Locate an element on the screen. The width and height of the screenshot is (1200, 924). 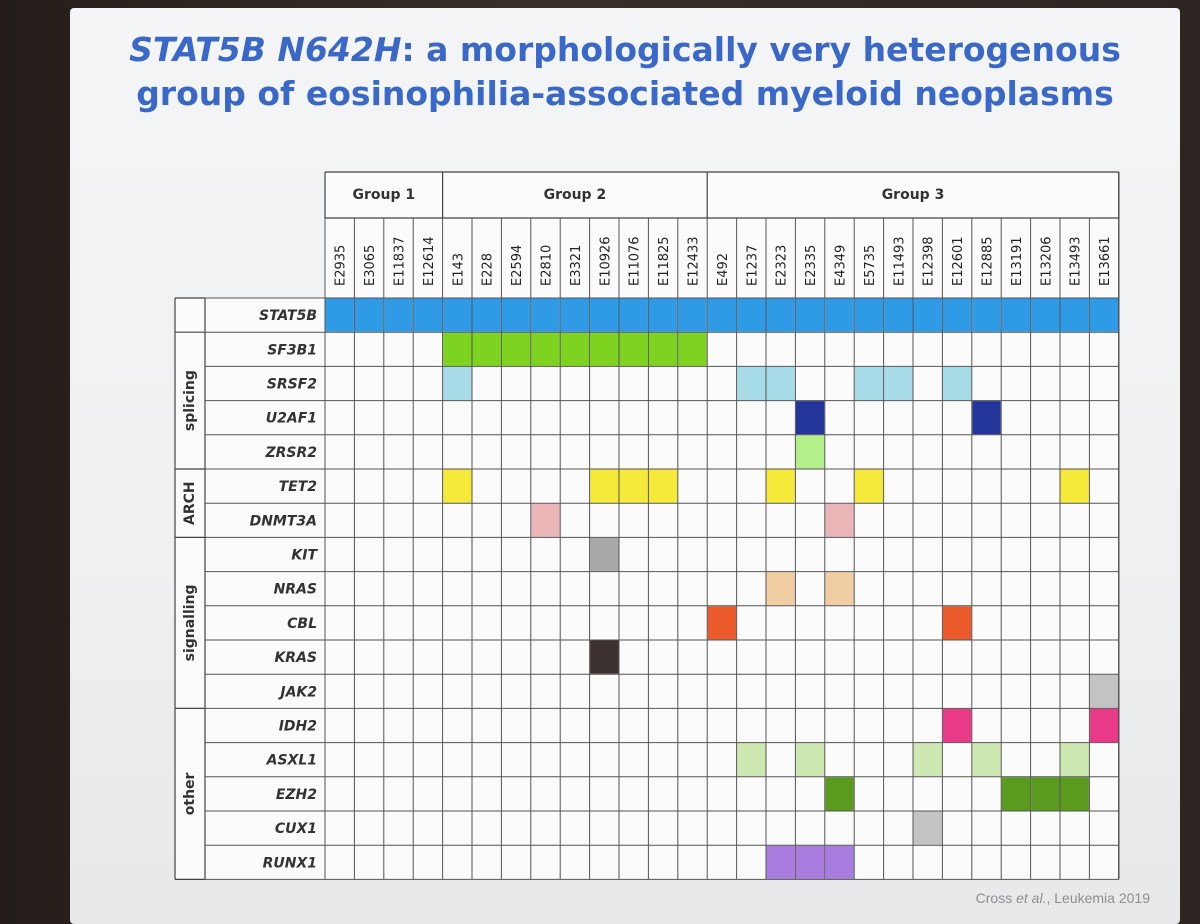
mutation-cell-stat5b-e3321 is located at coordinates (575, 315).